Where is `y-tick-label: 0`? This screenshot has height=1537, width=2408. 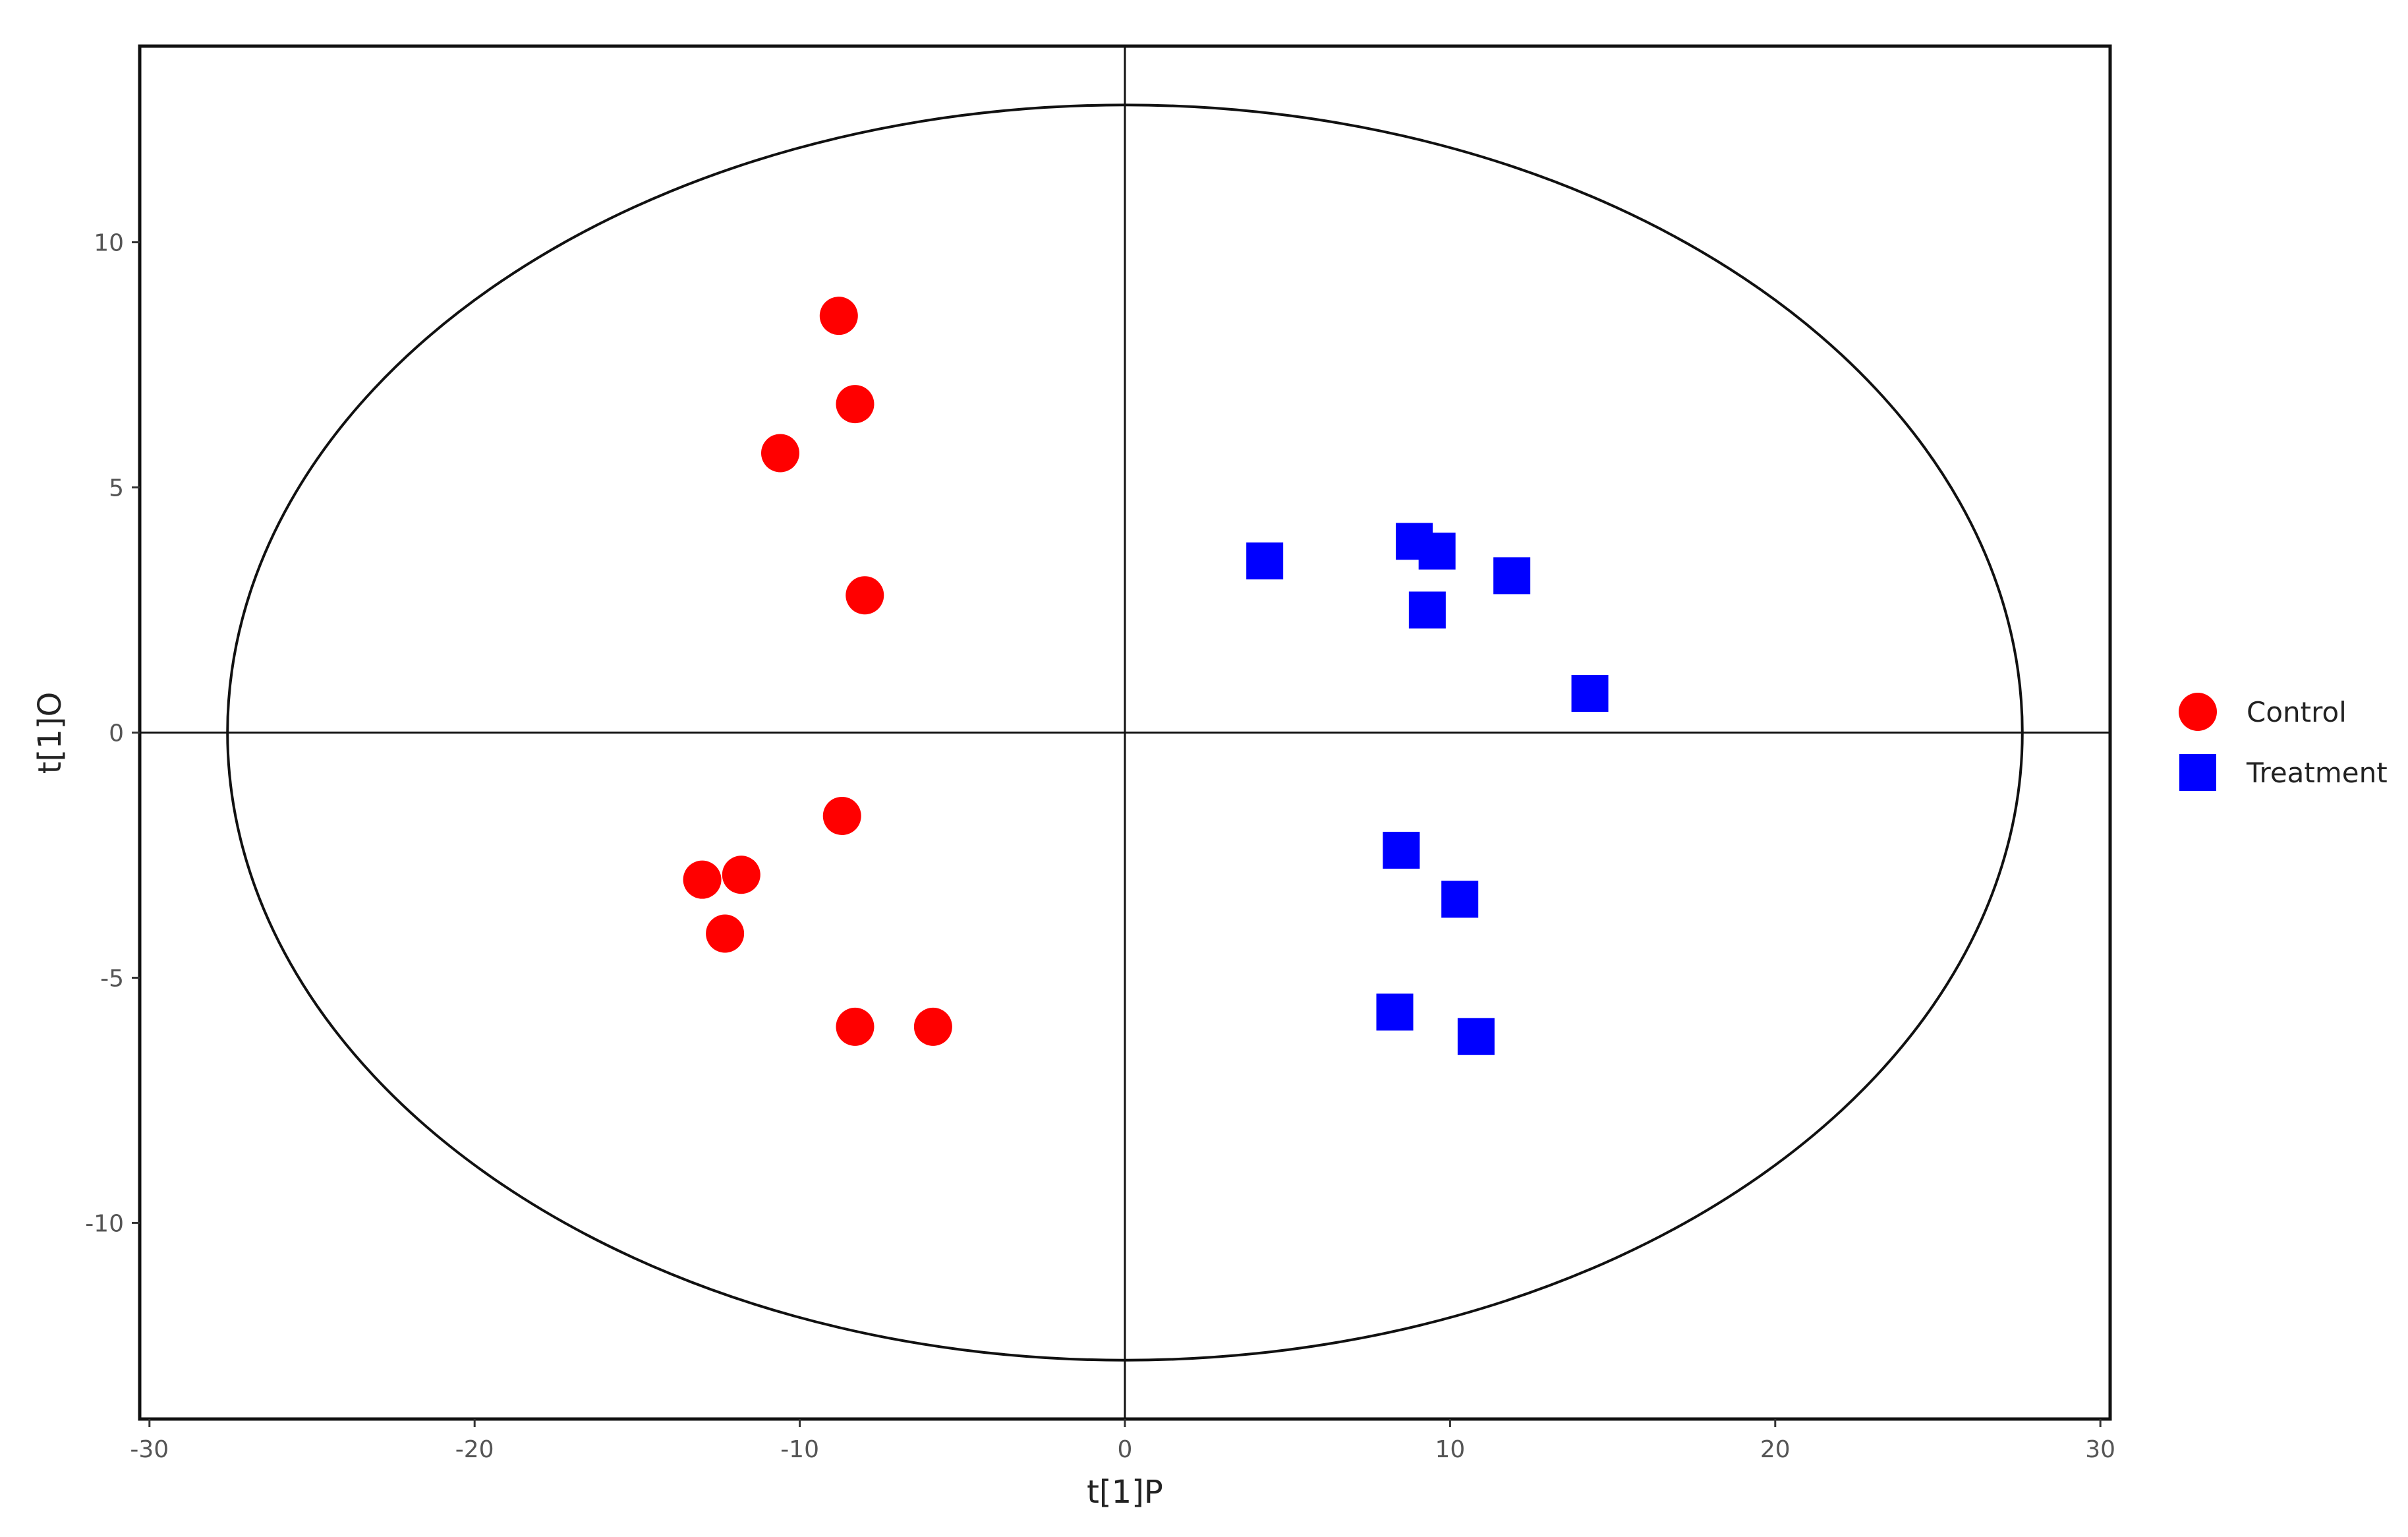 y-tick-label: 0 is located at coordinates (116, 733).